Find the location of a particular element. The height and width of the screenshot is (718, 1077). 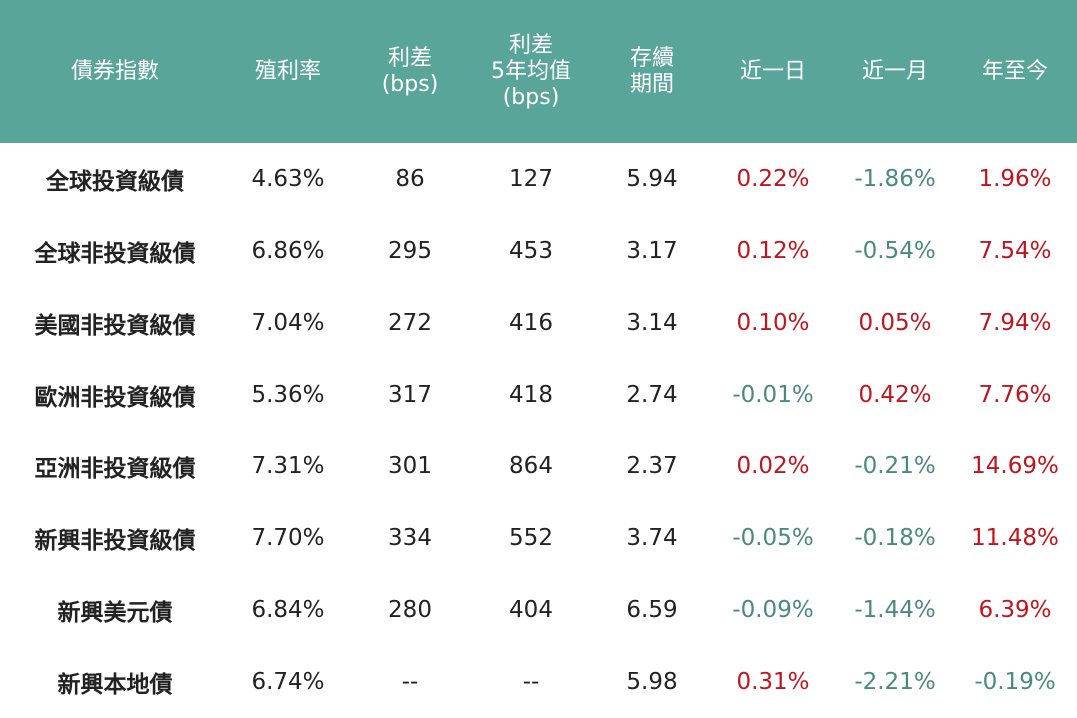

header-text: 近一日 is located at coordinates (772, 71).